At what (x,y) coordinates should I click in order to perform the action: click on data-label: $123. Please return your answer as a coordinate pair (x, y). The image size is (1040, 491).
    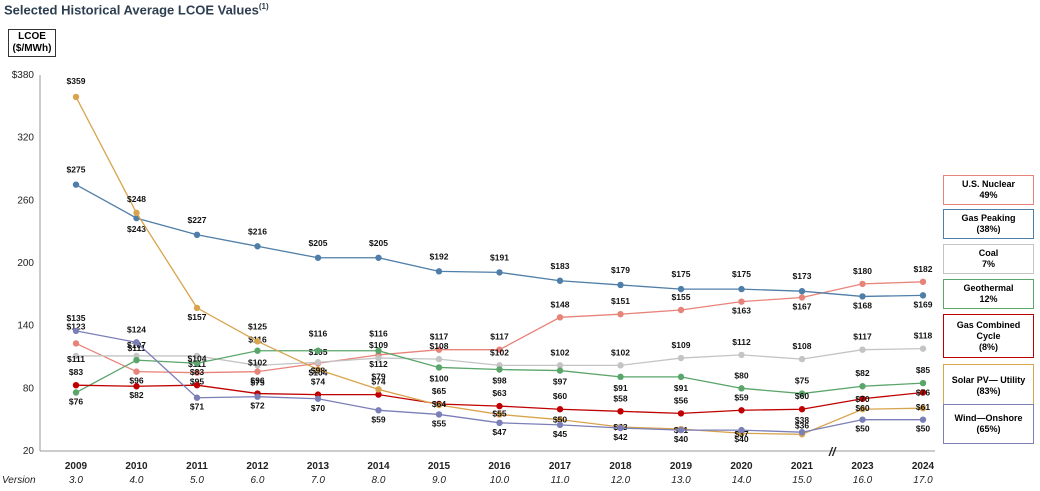
    Looking at the image, I should click on (76, 326).